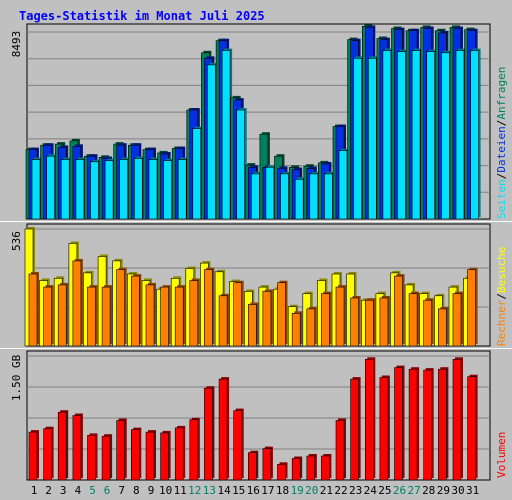  I want to click on x-tick-label-day-25: 25, so click(384, 490).